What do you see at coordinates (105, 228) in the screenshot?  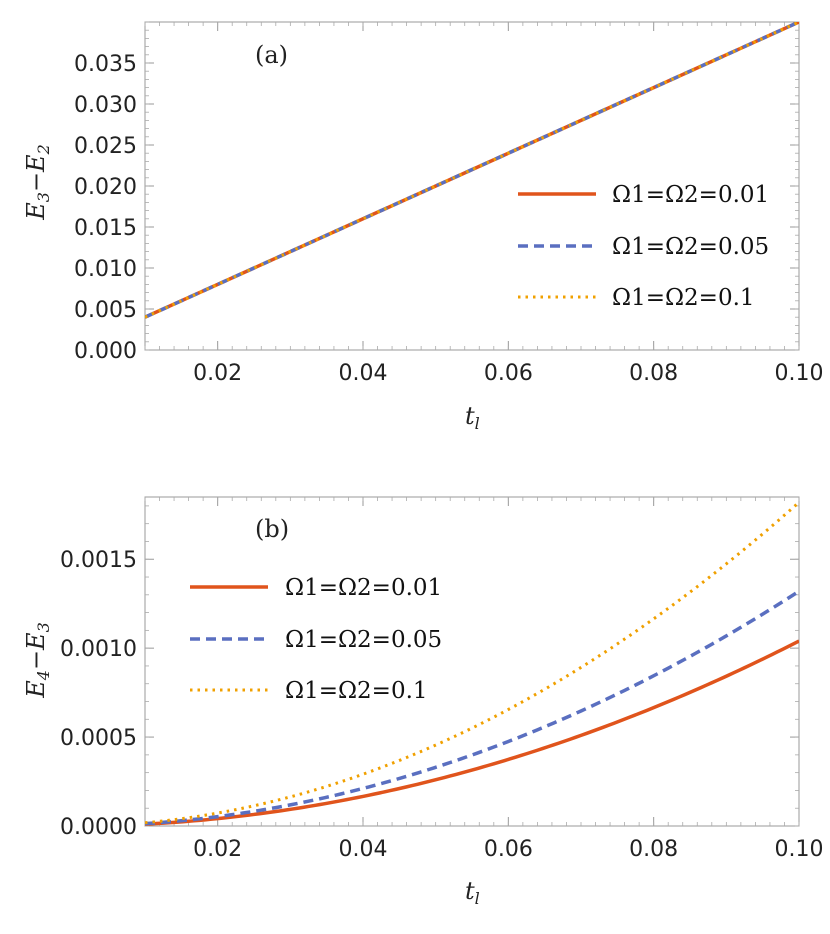 I see `y-tick-label: 0.015` at bounding box center [105, 228].